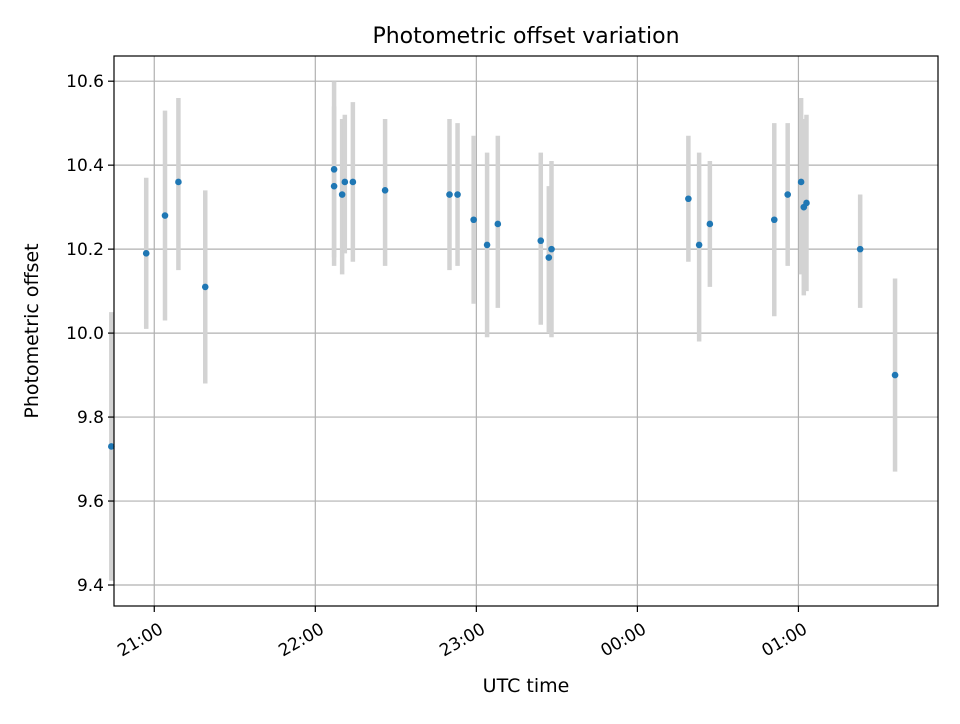  I want to click on y-tick-label: 9.8, so click(90, 418).